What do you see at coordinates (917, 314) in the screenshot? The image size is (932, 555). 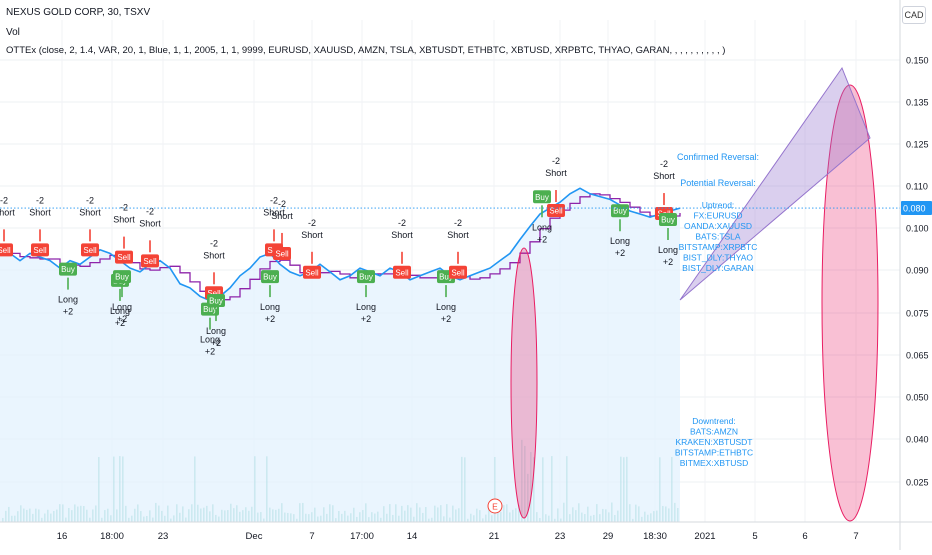 I see `y-tick-label: 0.075` at bounding box center [917, 314].